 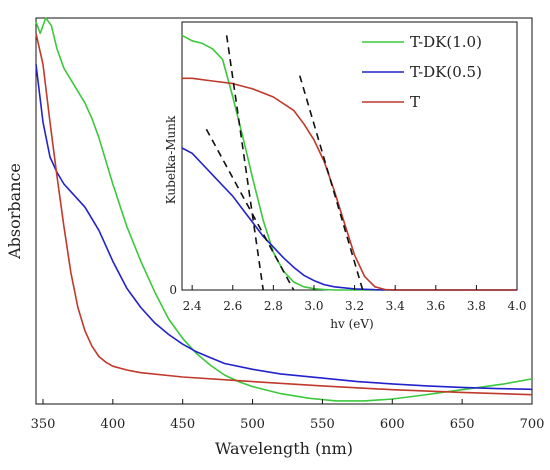 I want to click on legend-label-tdk05: T-DK(0.5), so click(x=446, y=72).